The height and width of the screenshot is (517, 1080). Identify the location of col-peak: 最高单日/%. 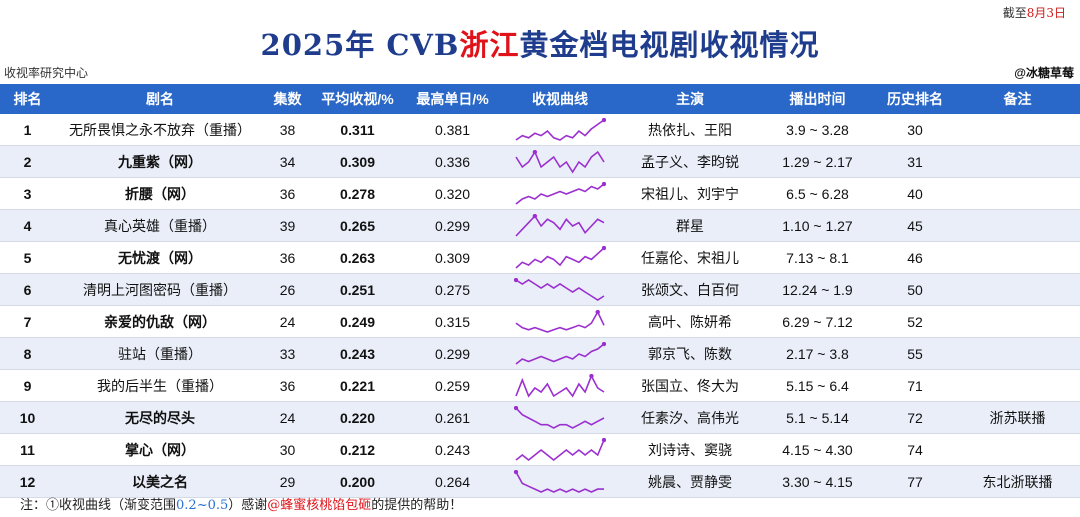
(452, 99).